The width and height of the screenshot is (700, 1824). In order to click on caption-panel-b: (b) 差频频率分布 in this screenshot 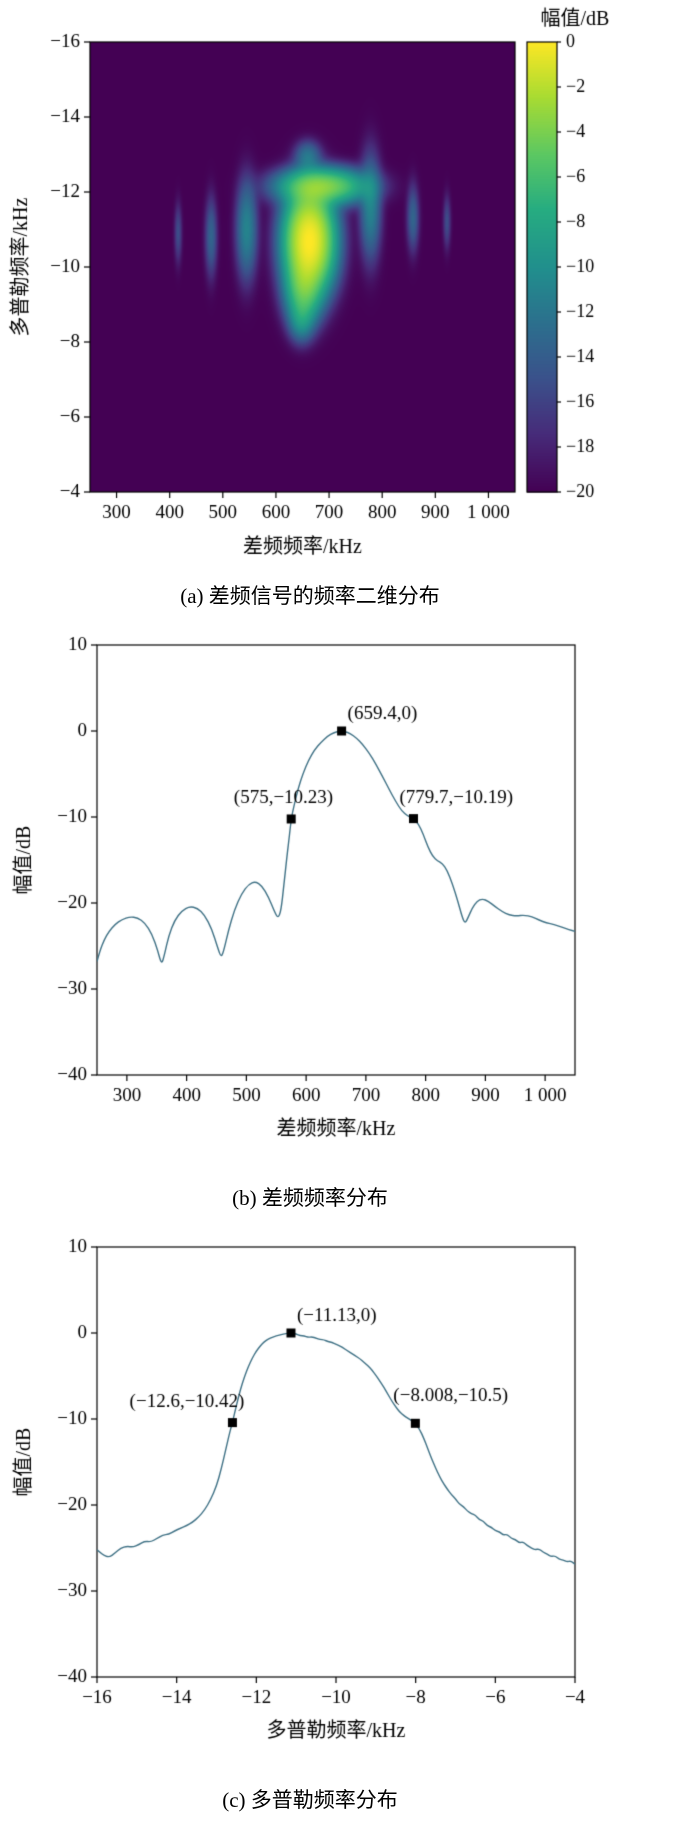, I will do `click(310, 1198)`.